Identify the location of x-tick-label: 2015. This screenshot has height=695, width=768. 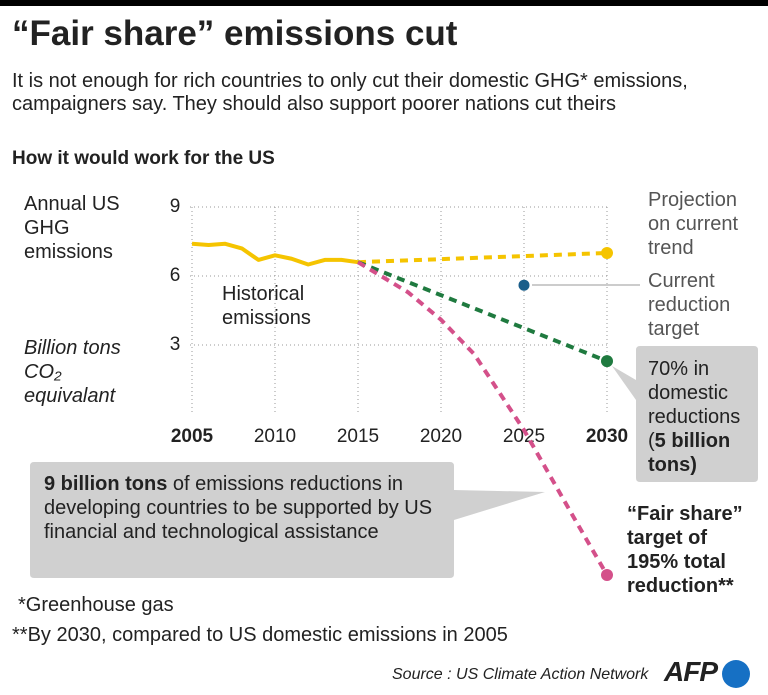
(358, 436).